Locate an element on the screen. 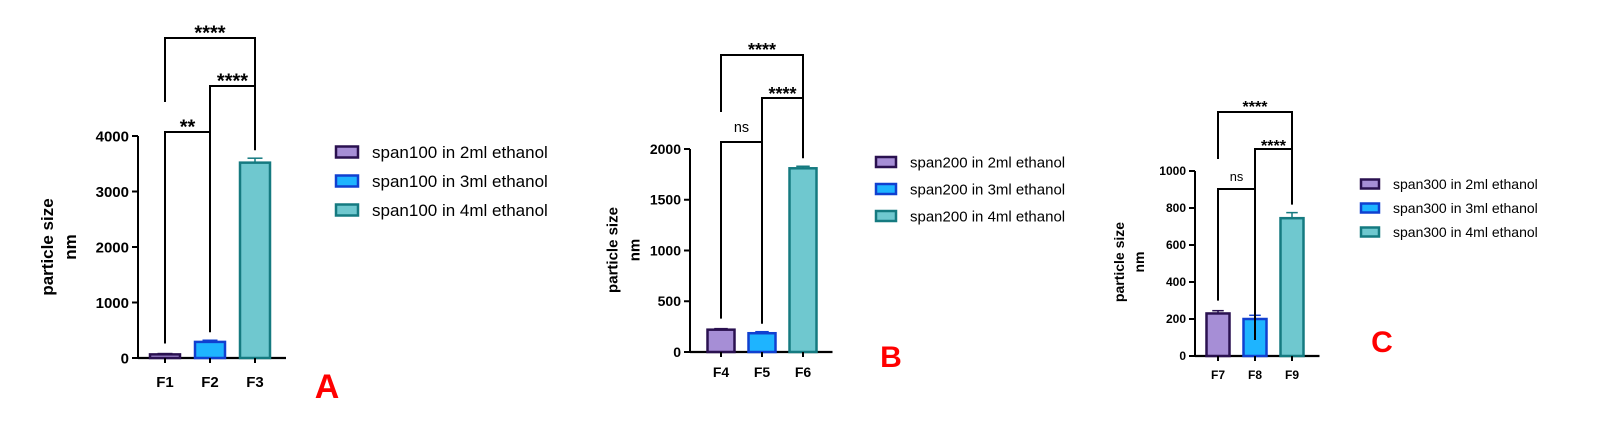 This screenshot has height=430, width=1602. x-tick-label: F3 is located at coordinates (255, 382).